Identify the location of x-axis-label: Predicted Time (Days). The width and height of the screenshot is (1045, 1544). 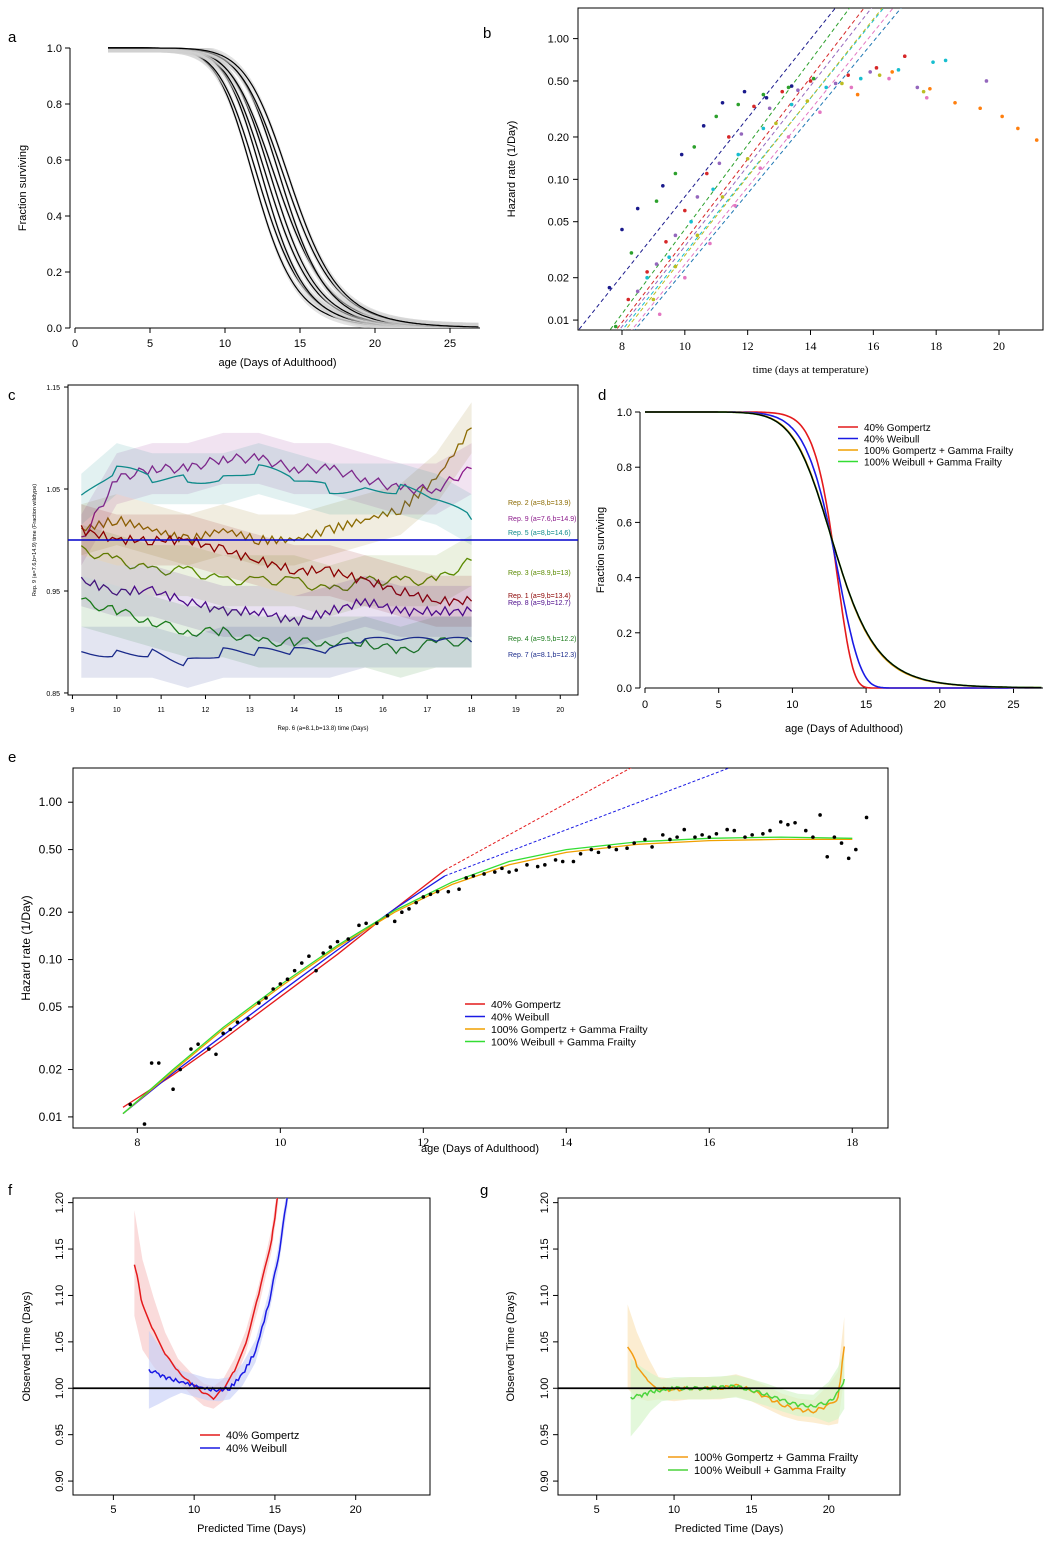
(251, 1529).